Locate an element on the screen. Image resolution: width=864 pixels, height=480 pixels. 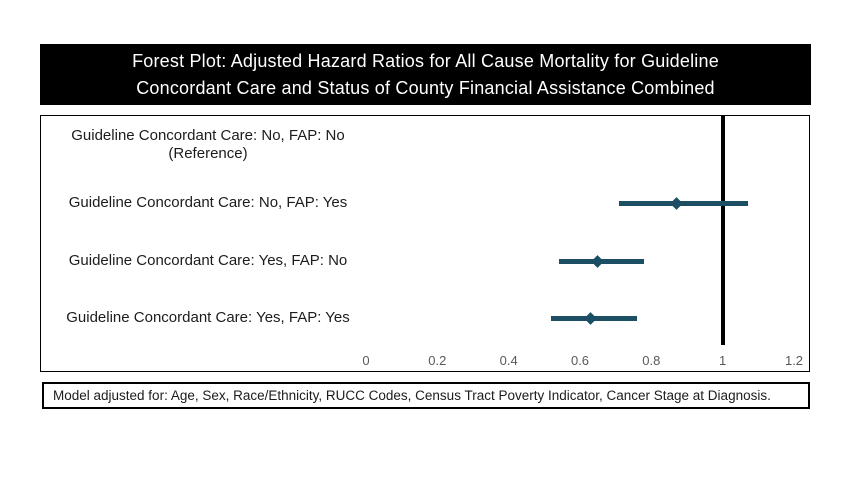
x-axis-tick-label: 1 is located at coordinates (723, 360).